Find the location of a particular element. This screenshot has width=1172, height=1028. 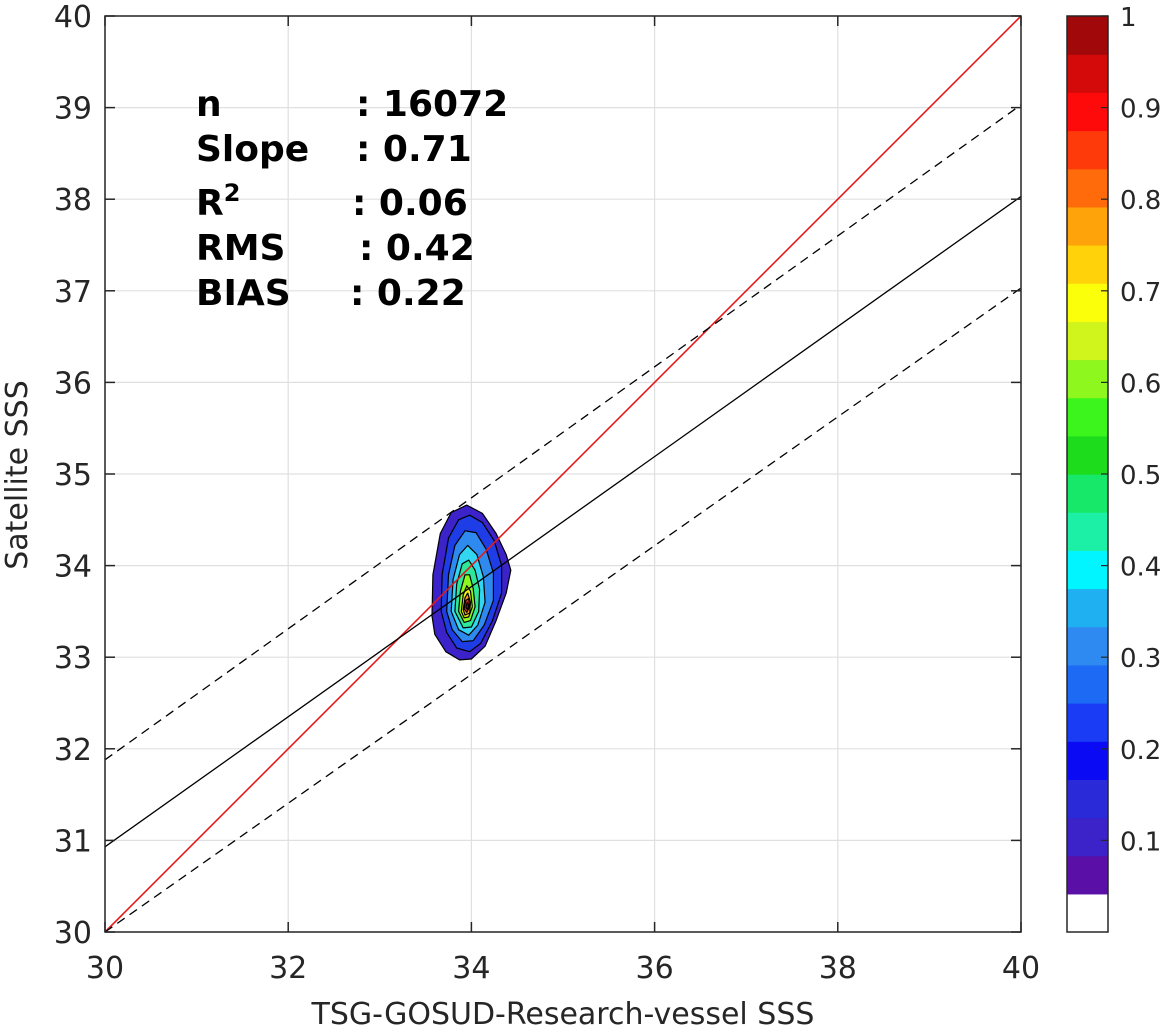

y-tick-label: 31 is located at coordinates (73, 841).